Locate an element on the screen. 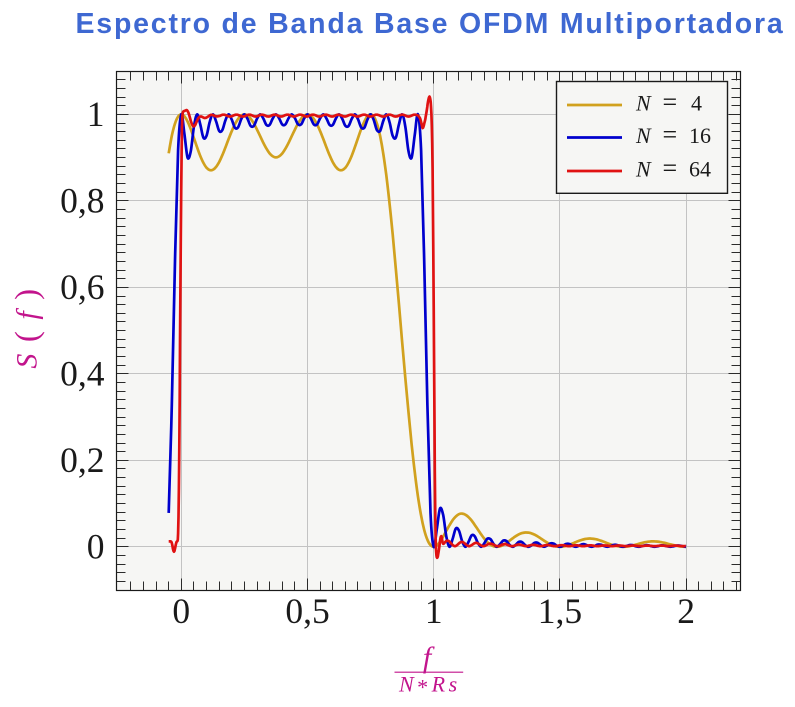 This screenshot has height=707, width=795. svg-text: 0,5 is located at coordinates (307, 611).